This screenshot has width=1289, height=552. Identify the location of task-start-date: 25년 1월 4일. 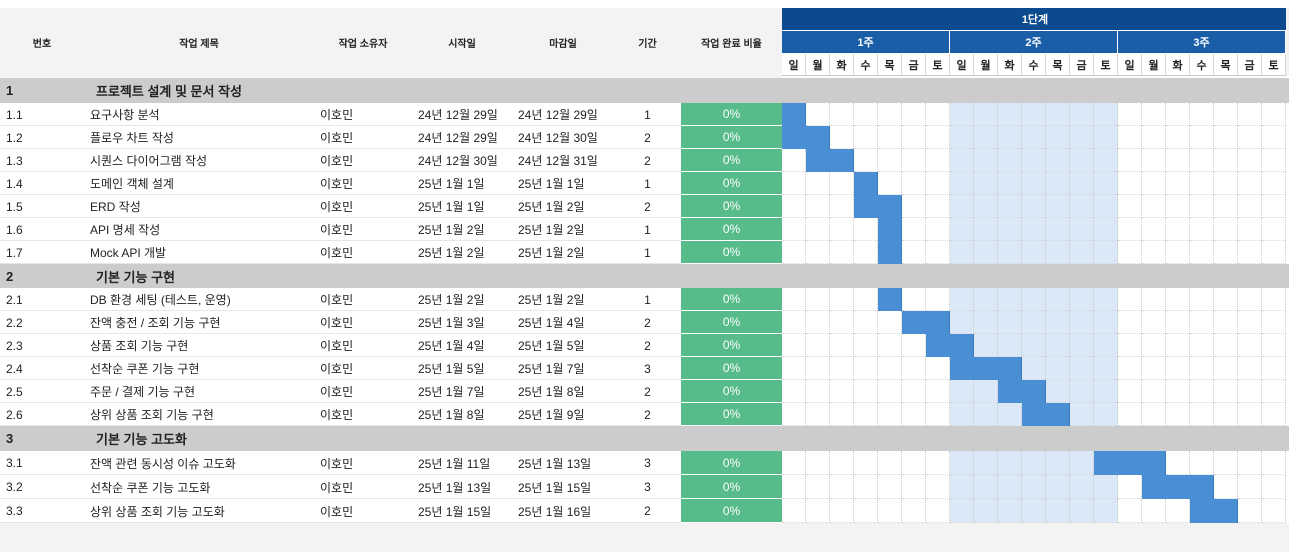
(451, 346).